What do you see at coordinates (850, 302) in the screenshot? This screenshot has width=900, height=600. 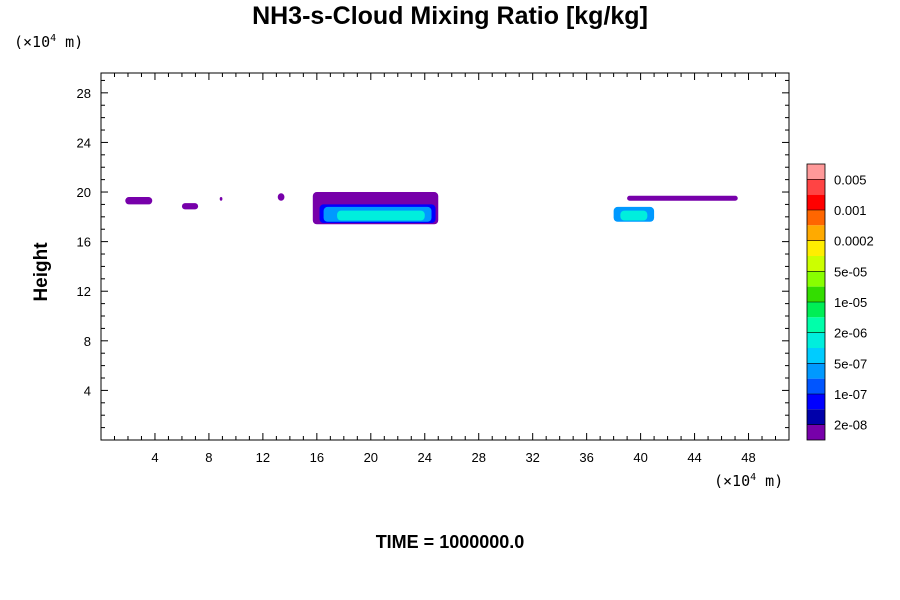 I see `colorbar-label: 1e-05` at bounding box center [850, 302].